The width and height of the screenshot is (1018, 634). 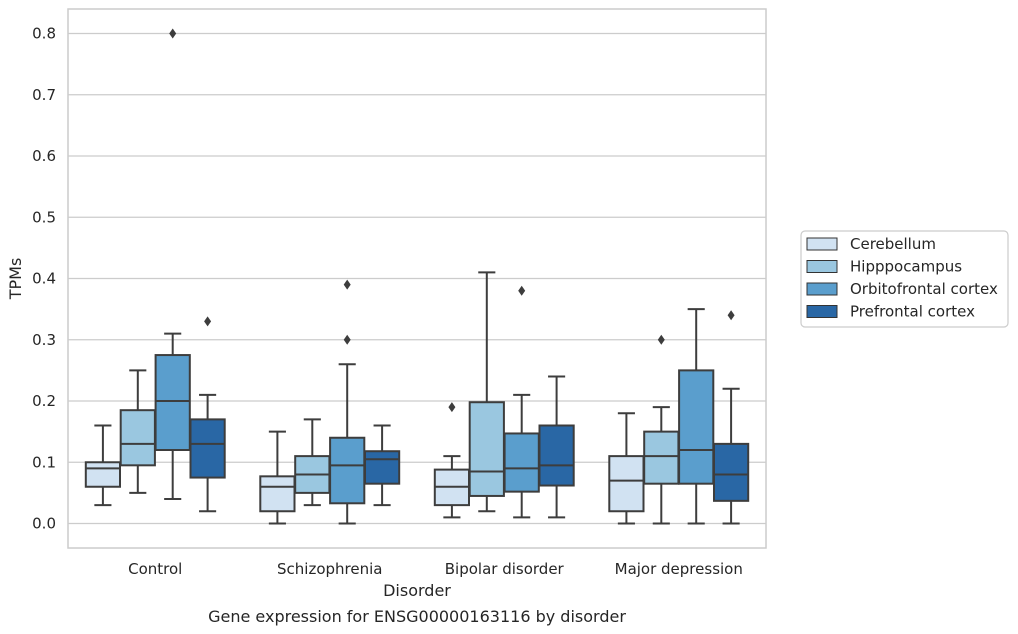 What do you see at coordinates (44, 156) in the screenshot?
I see `y-tick-label: 0.6` at bounding box center [44, 156].